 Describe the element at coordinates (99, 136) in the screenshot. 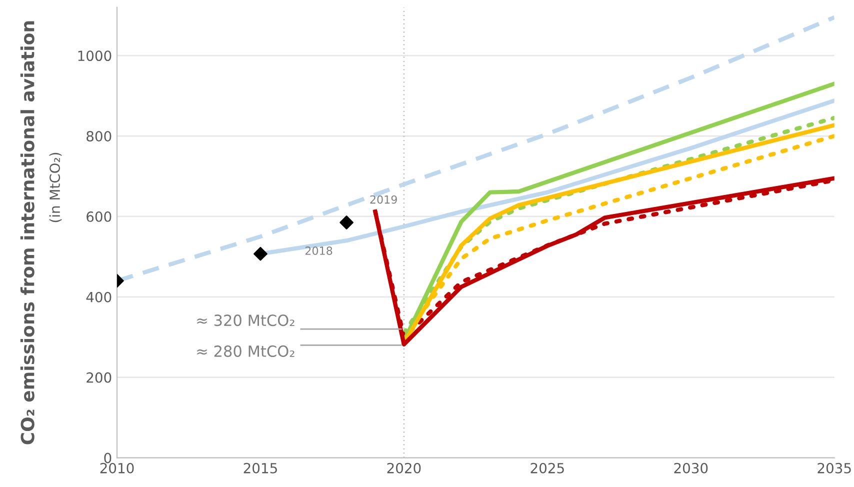

I see `y-tick-label: 800` at that location.